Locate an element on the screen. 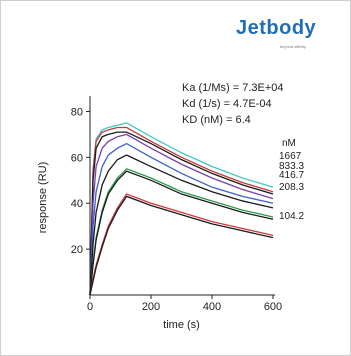  concentration-label-833.3: 833.3 is located at coordinates (291, 166).